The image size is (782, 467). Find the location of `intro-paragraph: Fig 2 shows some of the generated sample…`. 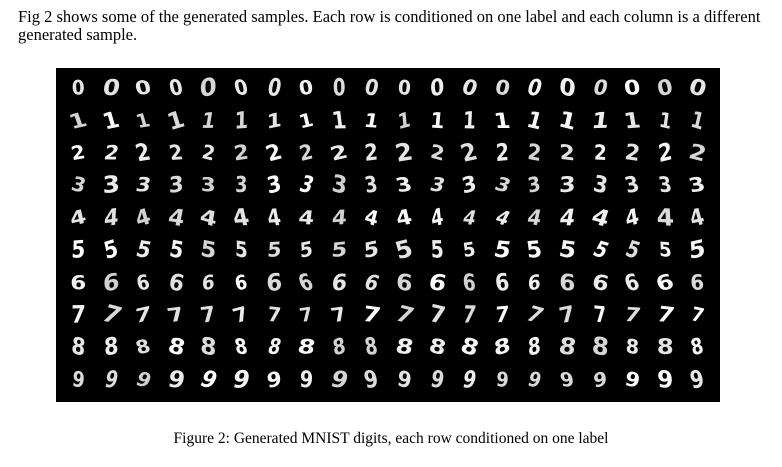

intro-paragraph: Fig 2 shows some of the generated sample… is located at coordinates (389, 25).